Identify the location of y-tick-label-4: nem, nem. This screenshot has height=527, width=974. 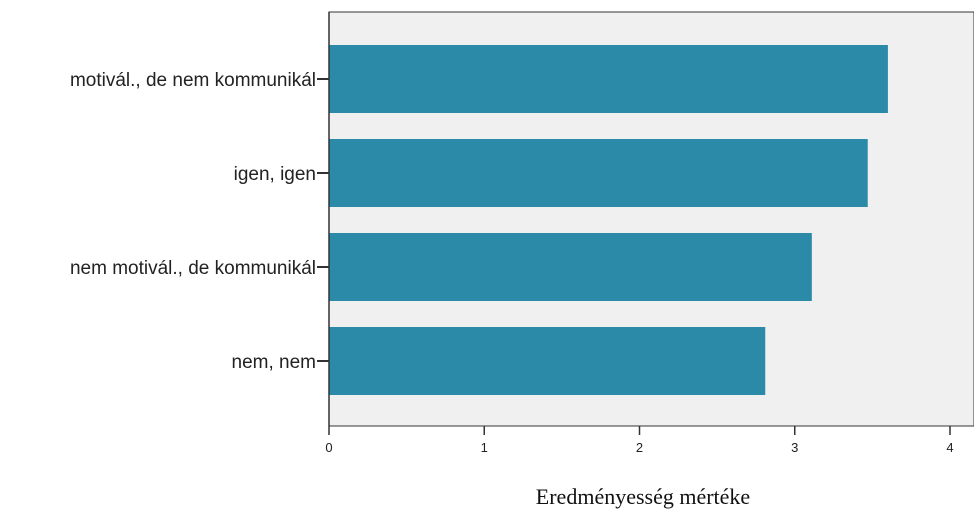
(274, 362).